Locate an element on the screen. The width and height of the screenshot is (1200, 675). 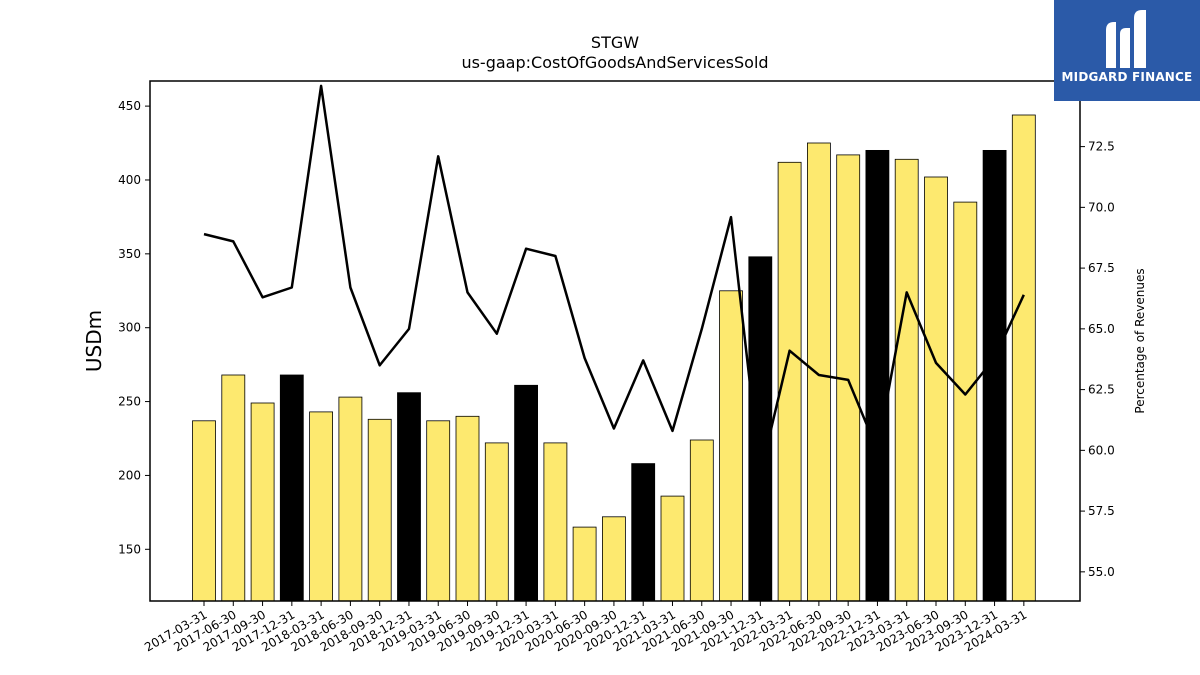
y-tick-label: 350 is located at coordinates (129, 254).